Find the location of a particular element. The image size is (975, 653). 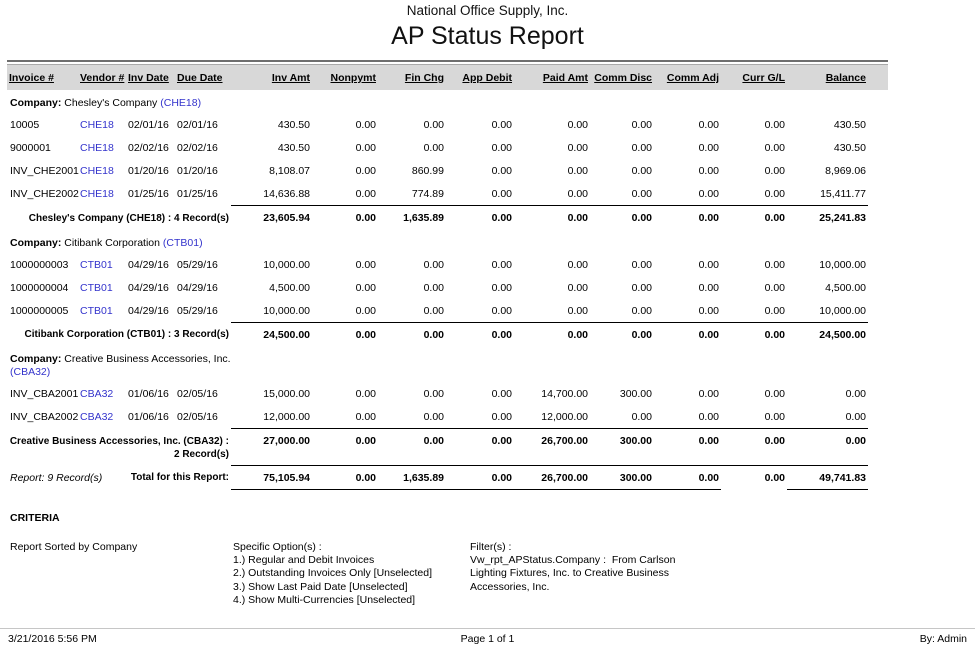

subtotal-app-debit: 0.00 is located at coordinates (480, 217).